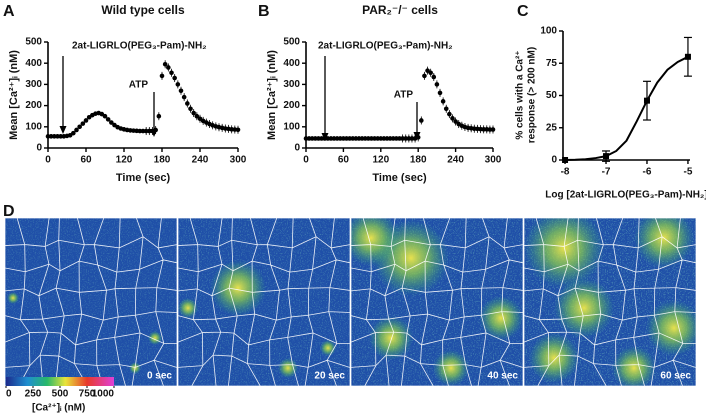 This screenshot has height=416, width=706. I want to click on image-speckle, so click(91, 302).